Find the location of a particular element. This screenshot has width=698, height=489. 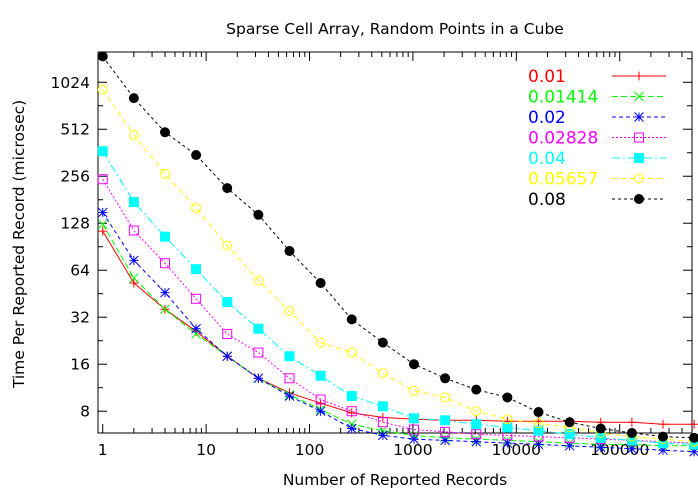

x-tick-label: 1000 is located at coordinates (412, 450).